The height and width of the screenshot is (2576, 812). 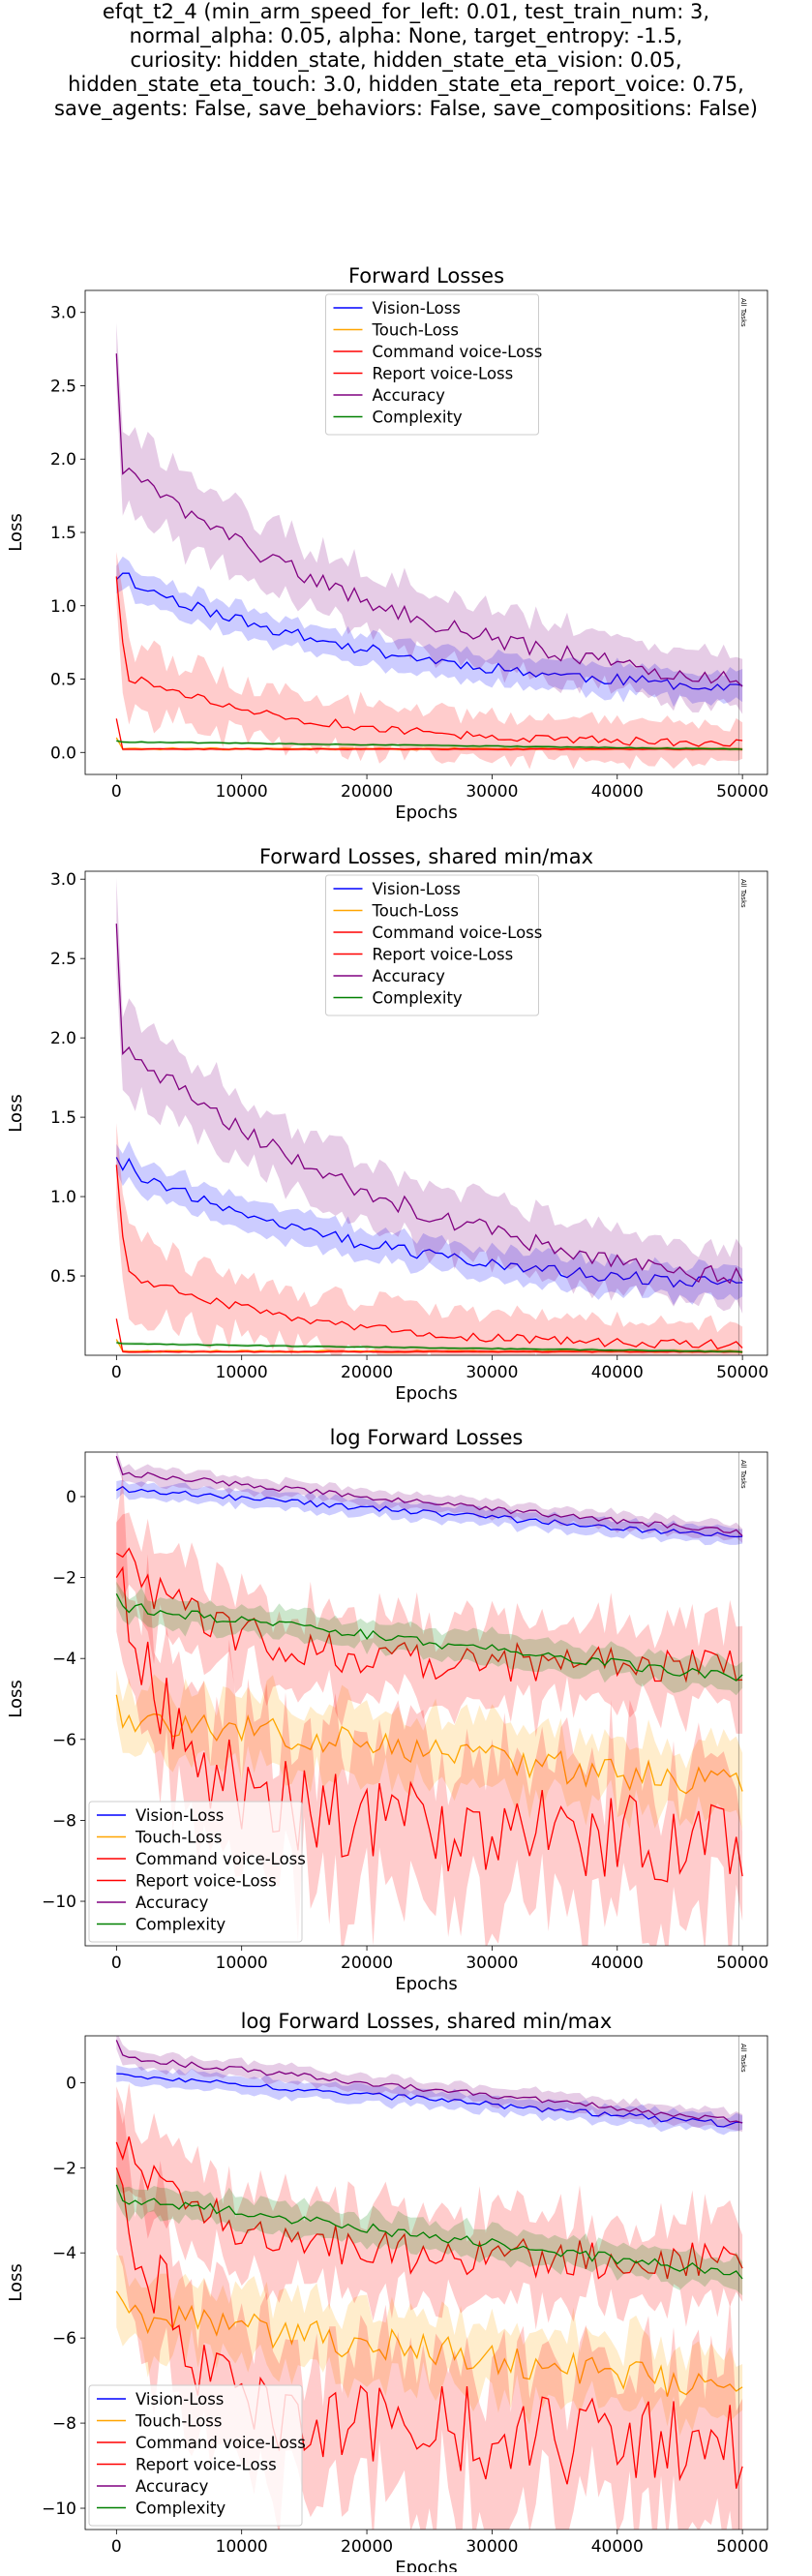 What do you see at coordinates (492, 792) in the screenshot?
I see `x-tick-label: 30000` at bounding box center [492, 792].